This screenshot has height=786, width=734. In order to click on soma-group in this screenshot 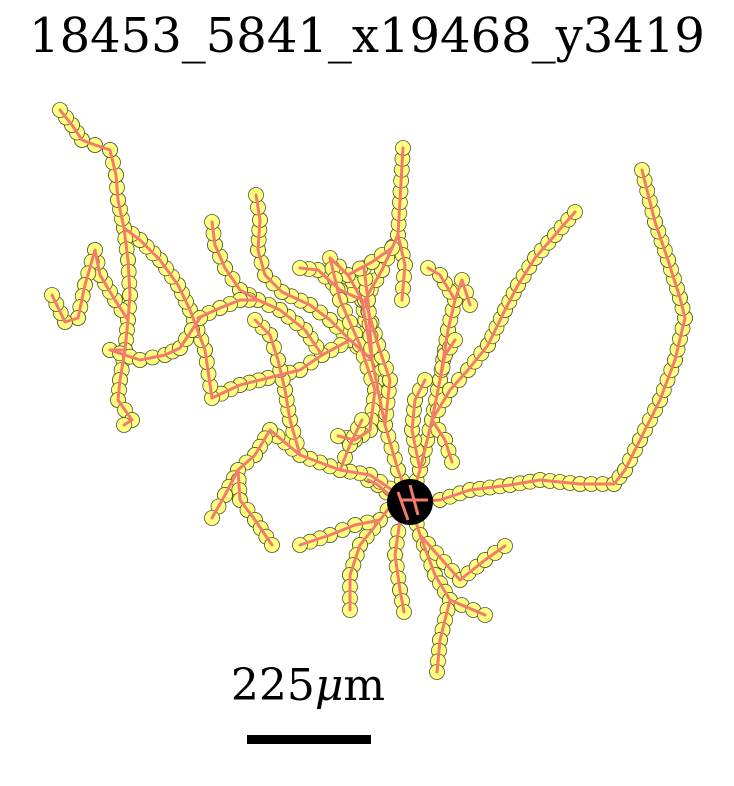, I will do `click(410, 502)`.